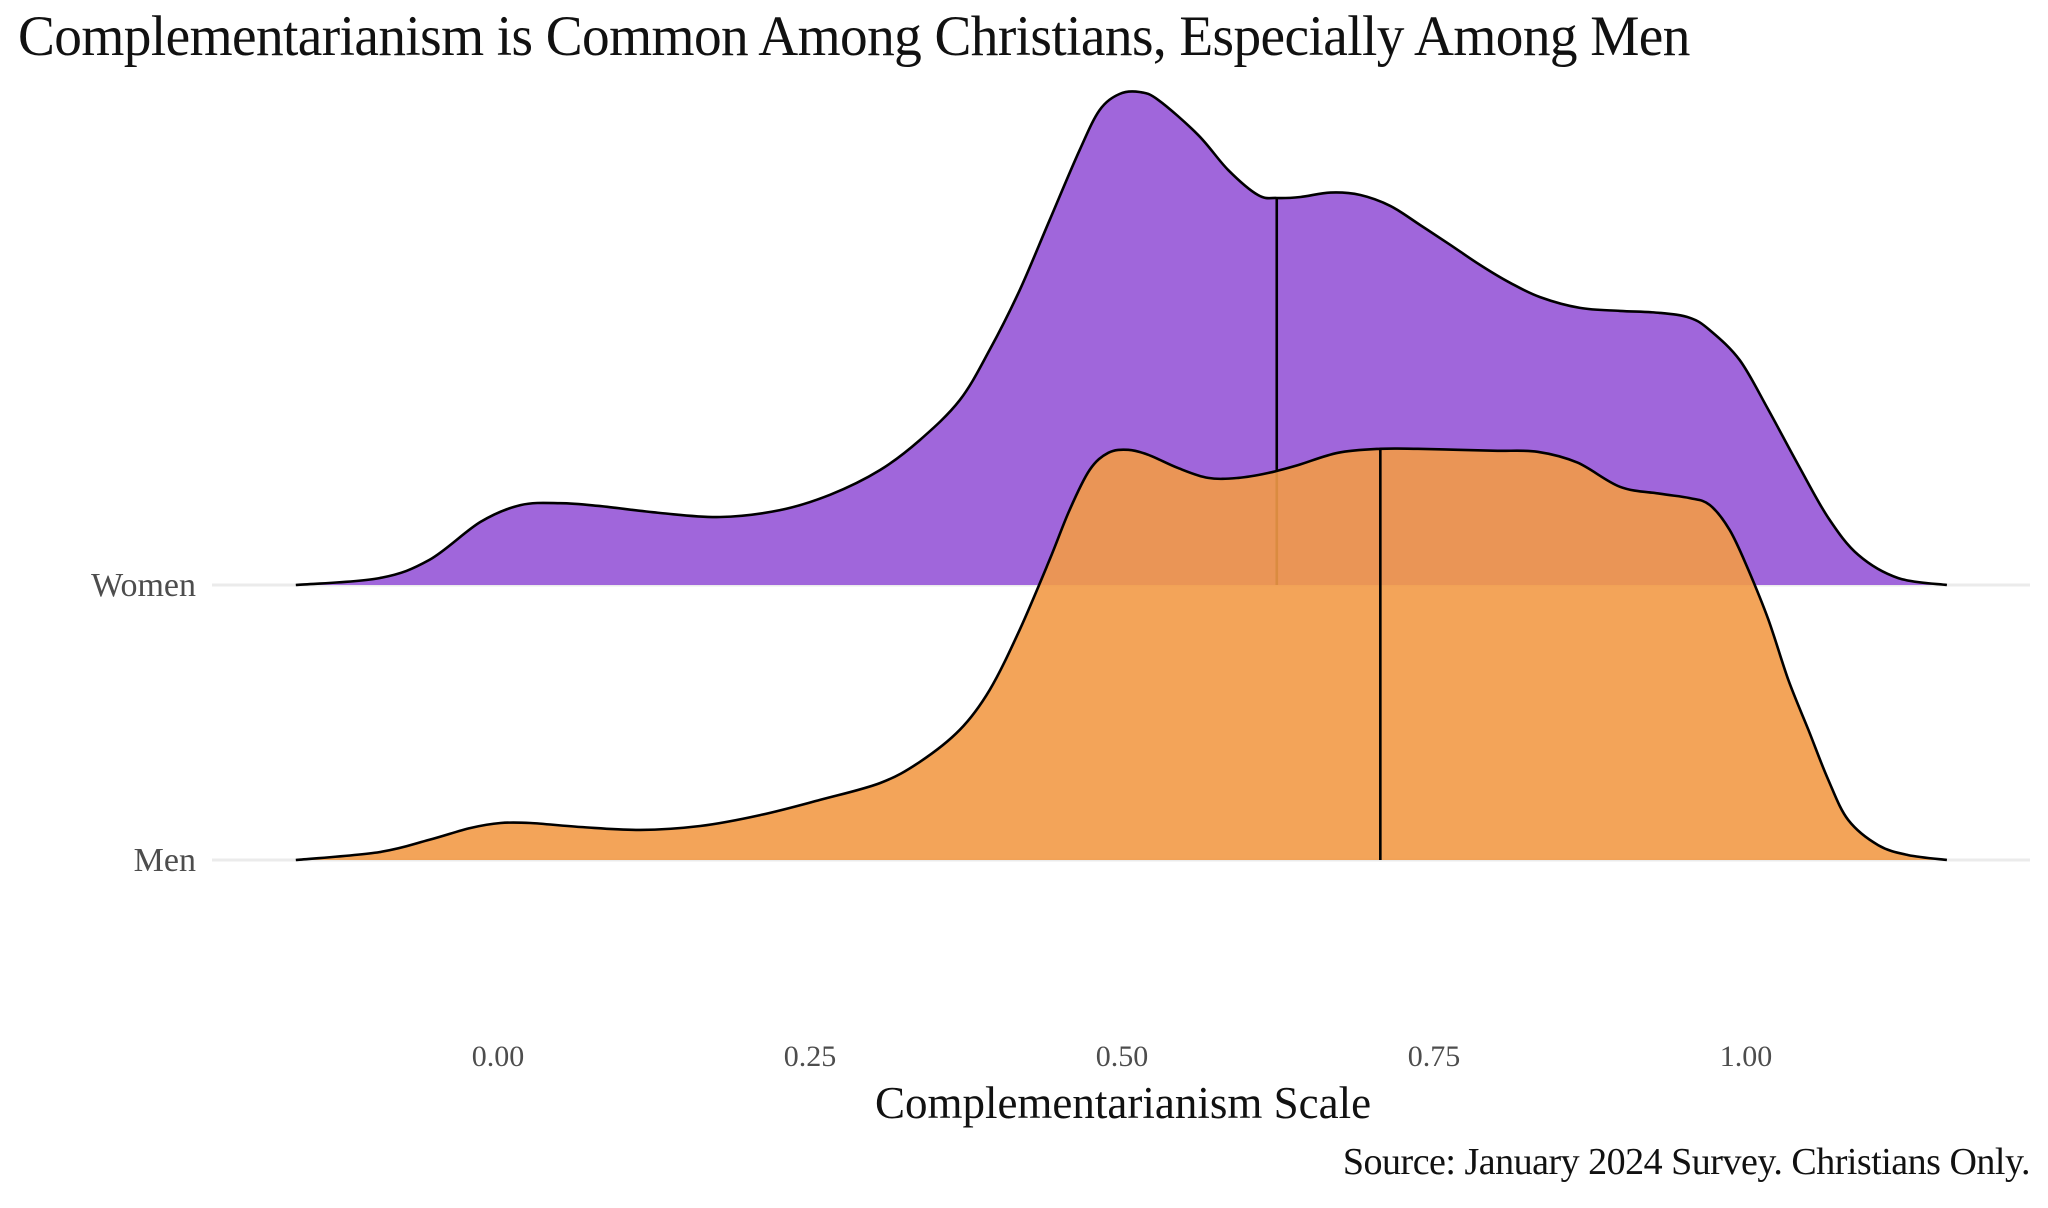 The height and width of the screenshot is (1208, 2048). What do you see at coordinates (143, 723) in the screenshot?
I see `y-axis-labels: Women Men` at bounding box center [143, 723].